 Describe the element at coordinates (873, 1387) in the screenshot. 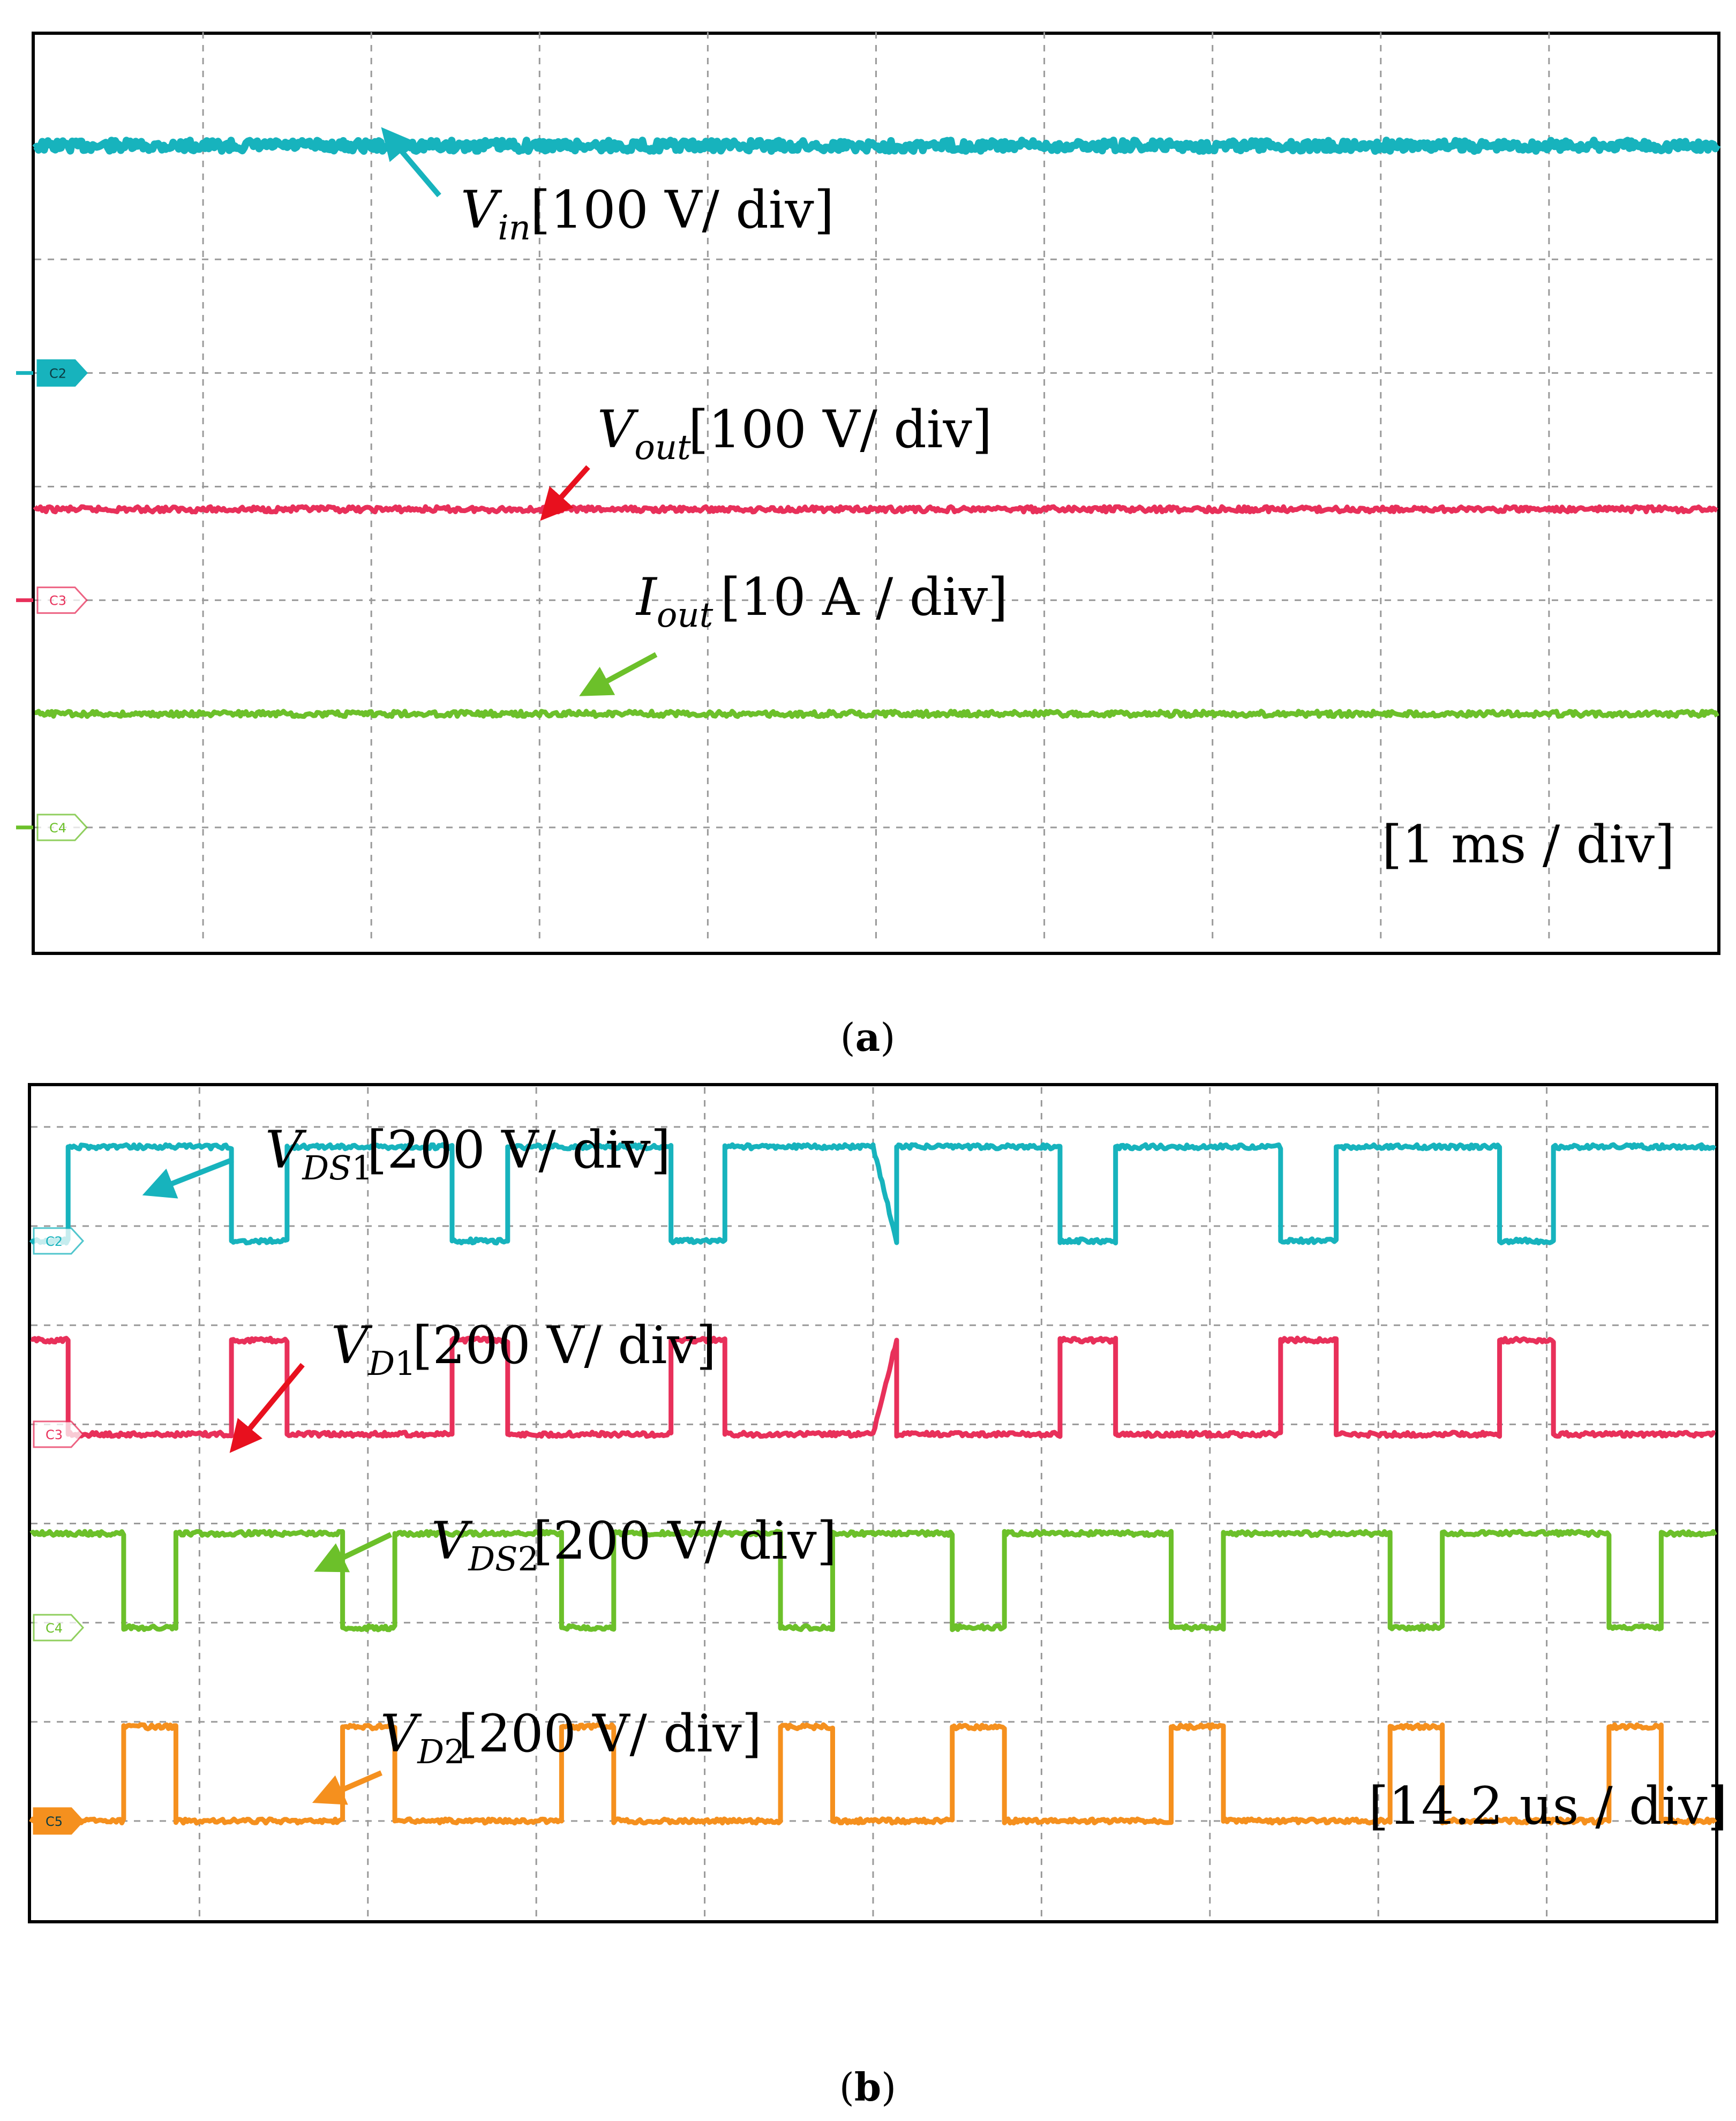

I see `vd1-trace` at that location.